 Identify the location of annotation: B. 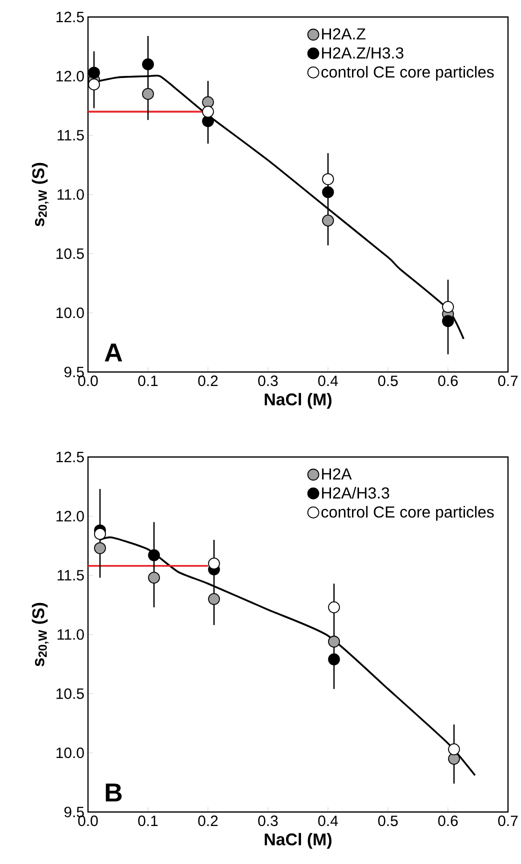
(114, 793).